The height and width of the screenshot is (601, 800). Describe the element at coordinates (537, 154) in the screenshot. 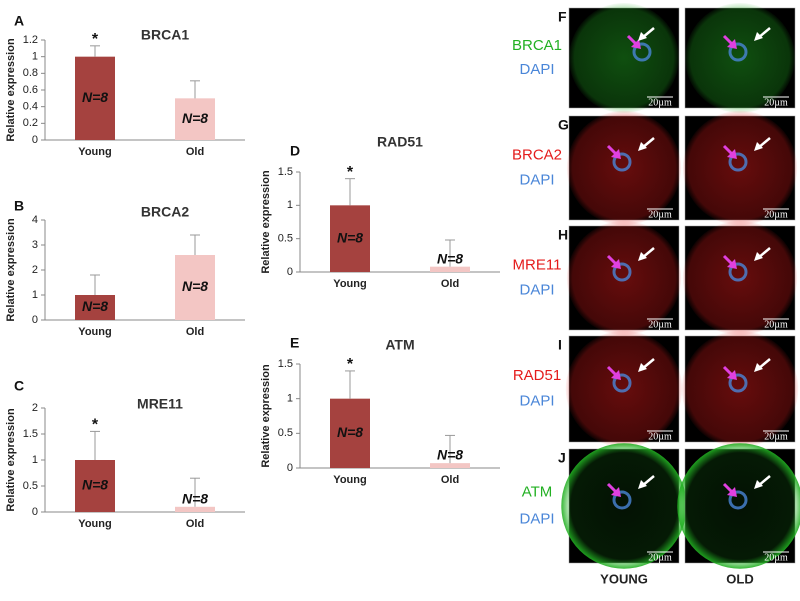

I see `stain-label: BRCA2` at that location.